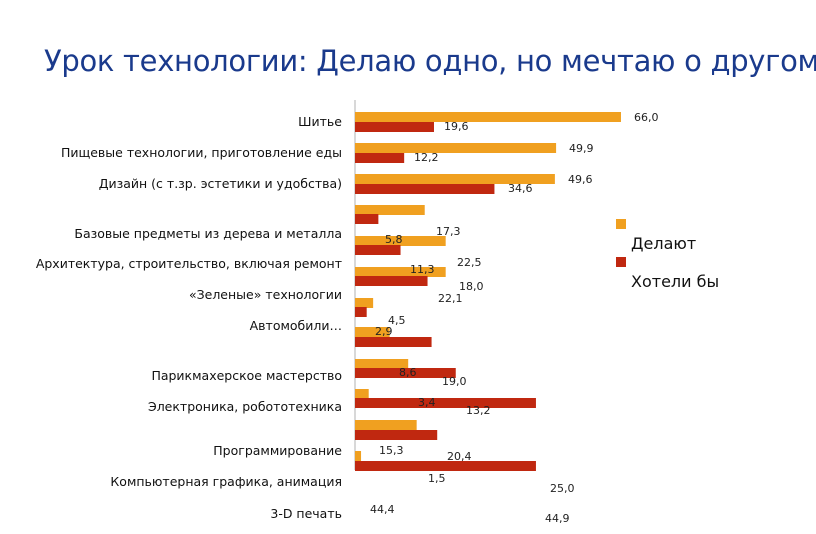 The image size is (816, 534). Describe the element at coordinates (382, 509) in the screenshot. I see `value-label-delayut-12: 44,4` at that location.